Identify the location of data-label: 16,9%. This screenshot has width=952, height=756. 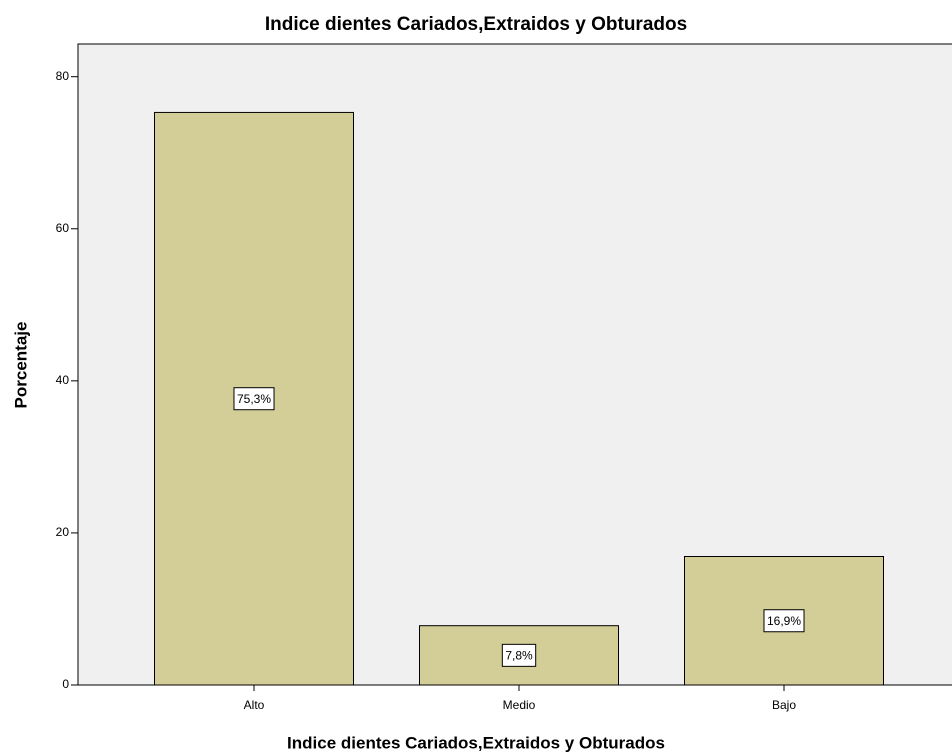
(784, 621).